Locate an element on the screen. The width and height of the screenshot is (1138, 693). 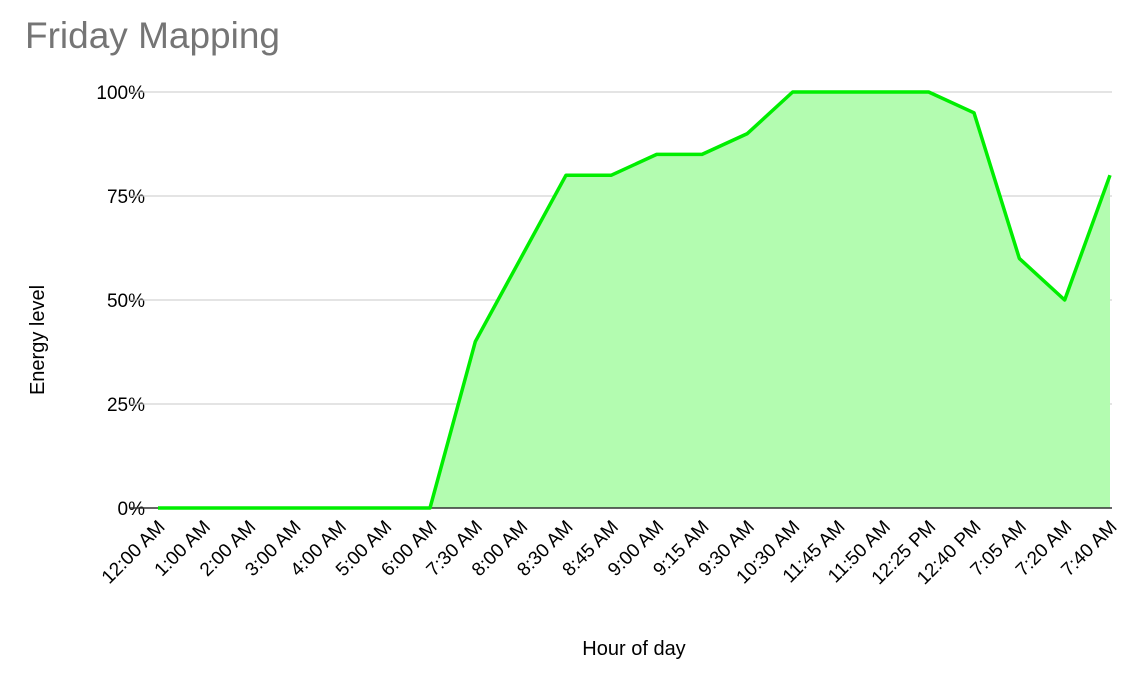
y-tick-label: 100% is located at coordinates (120, 93).